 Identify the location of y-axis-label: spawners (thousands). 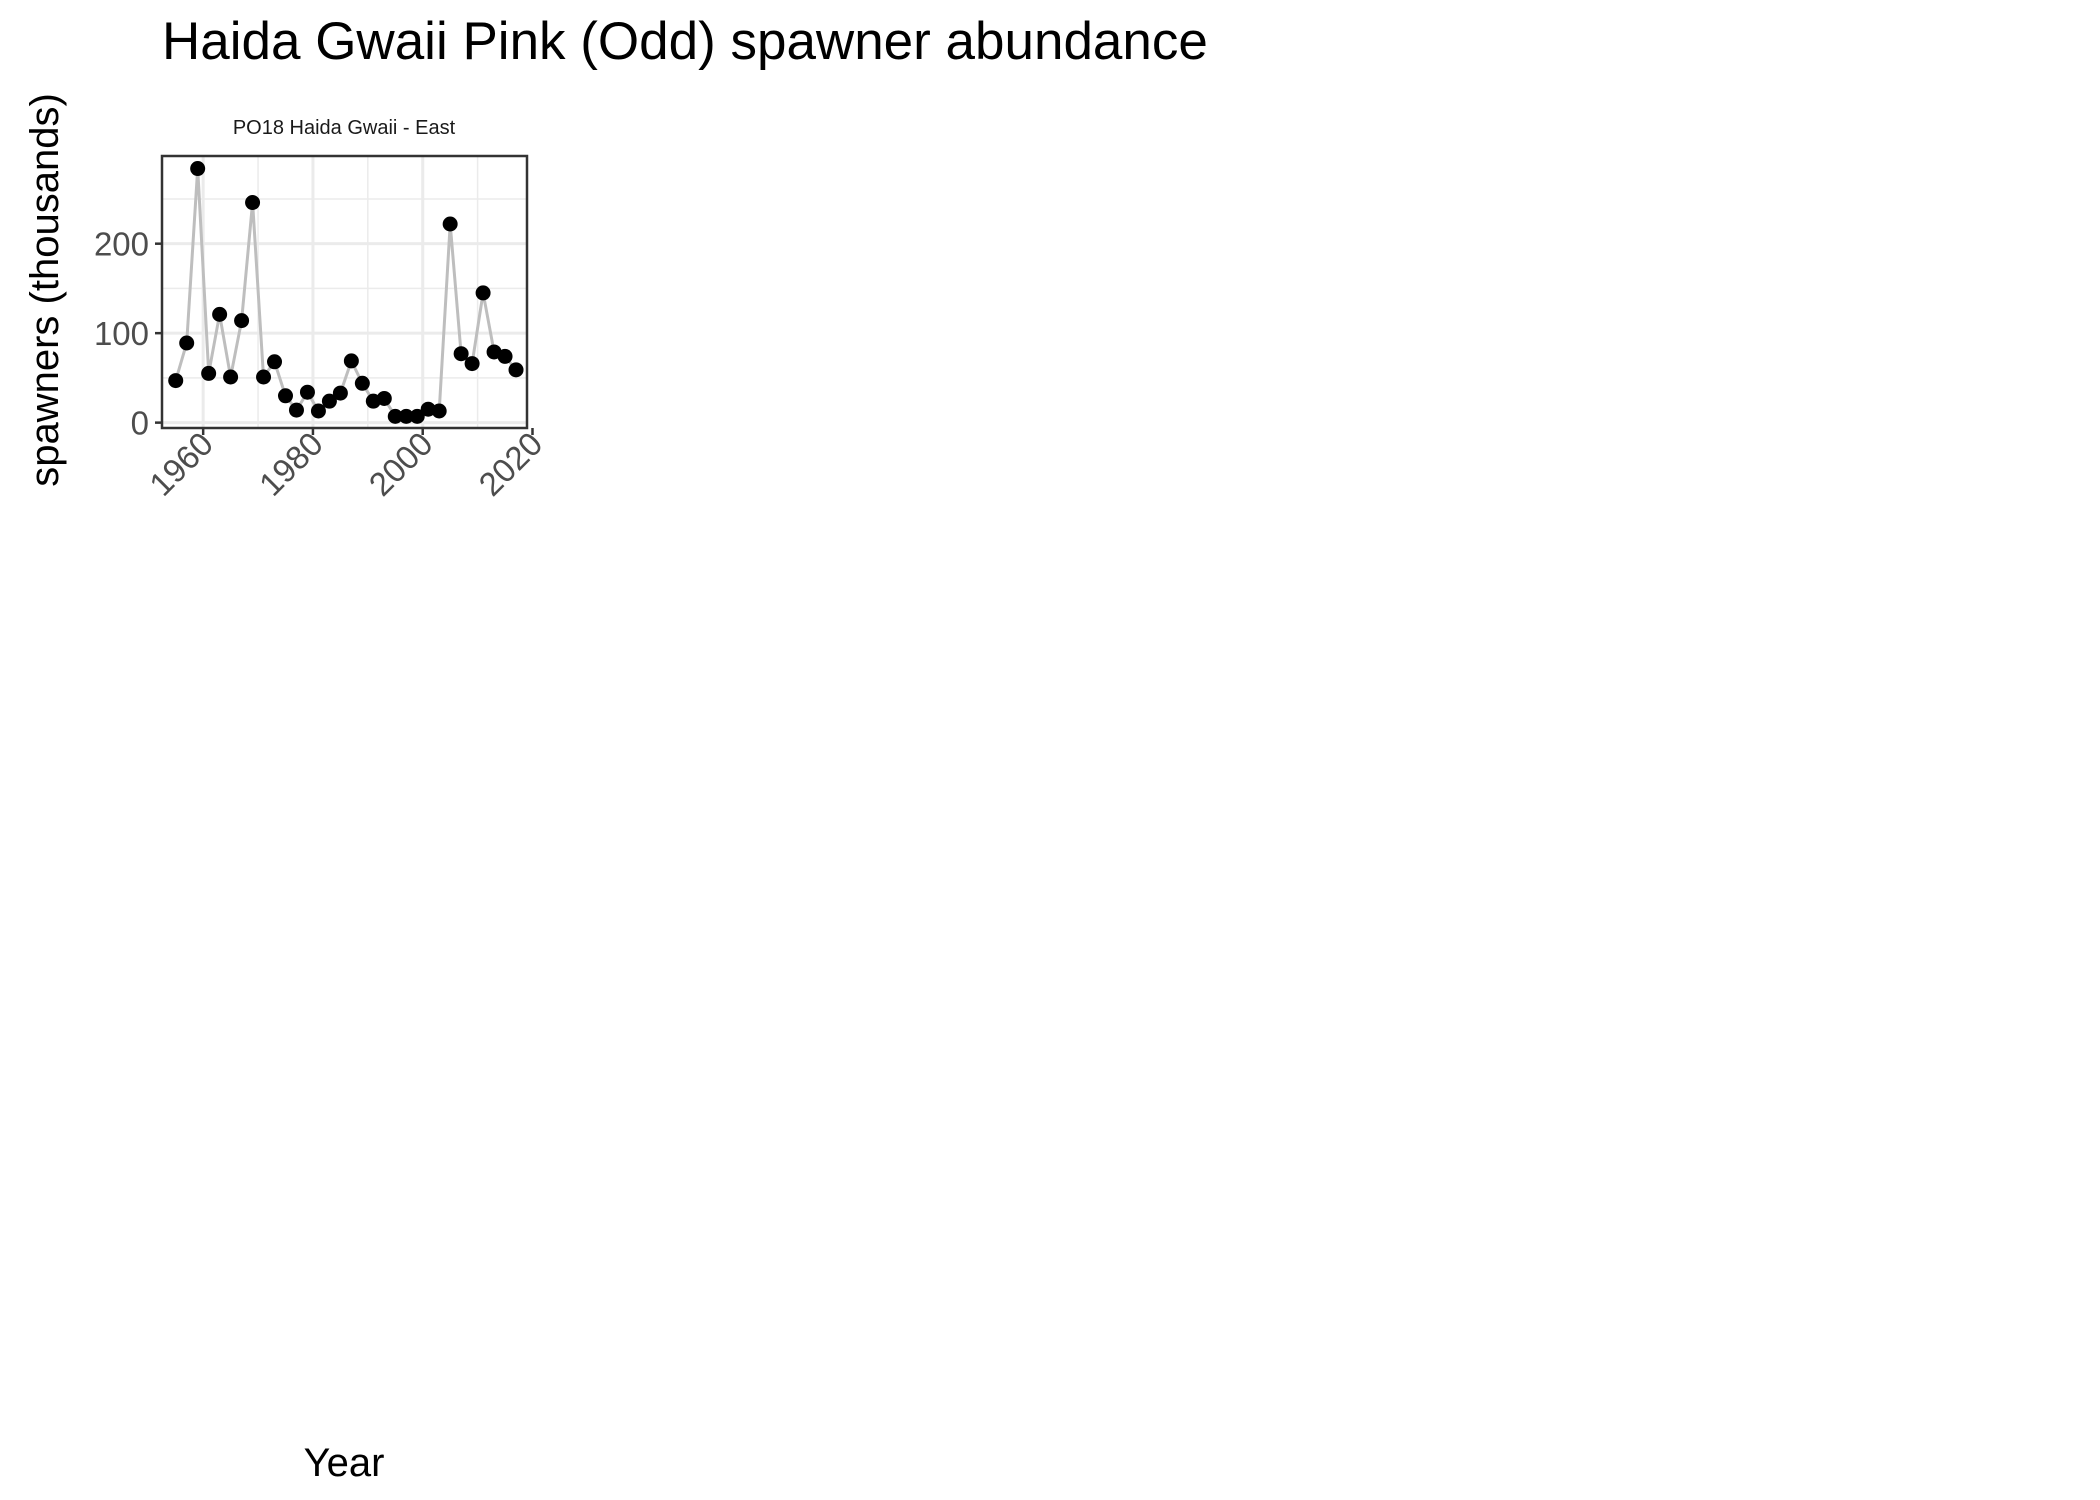
(45, 290).